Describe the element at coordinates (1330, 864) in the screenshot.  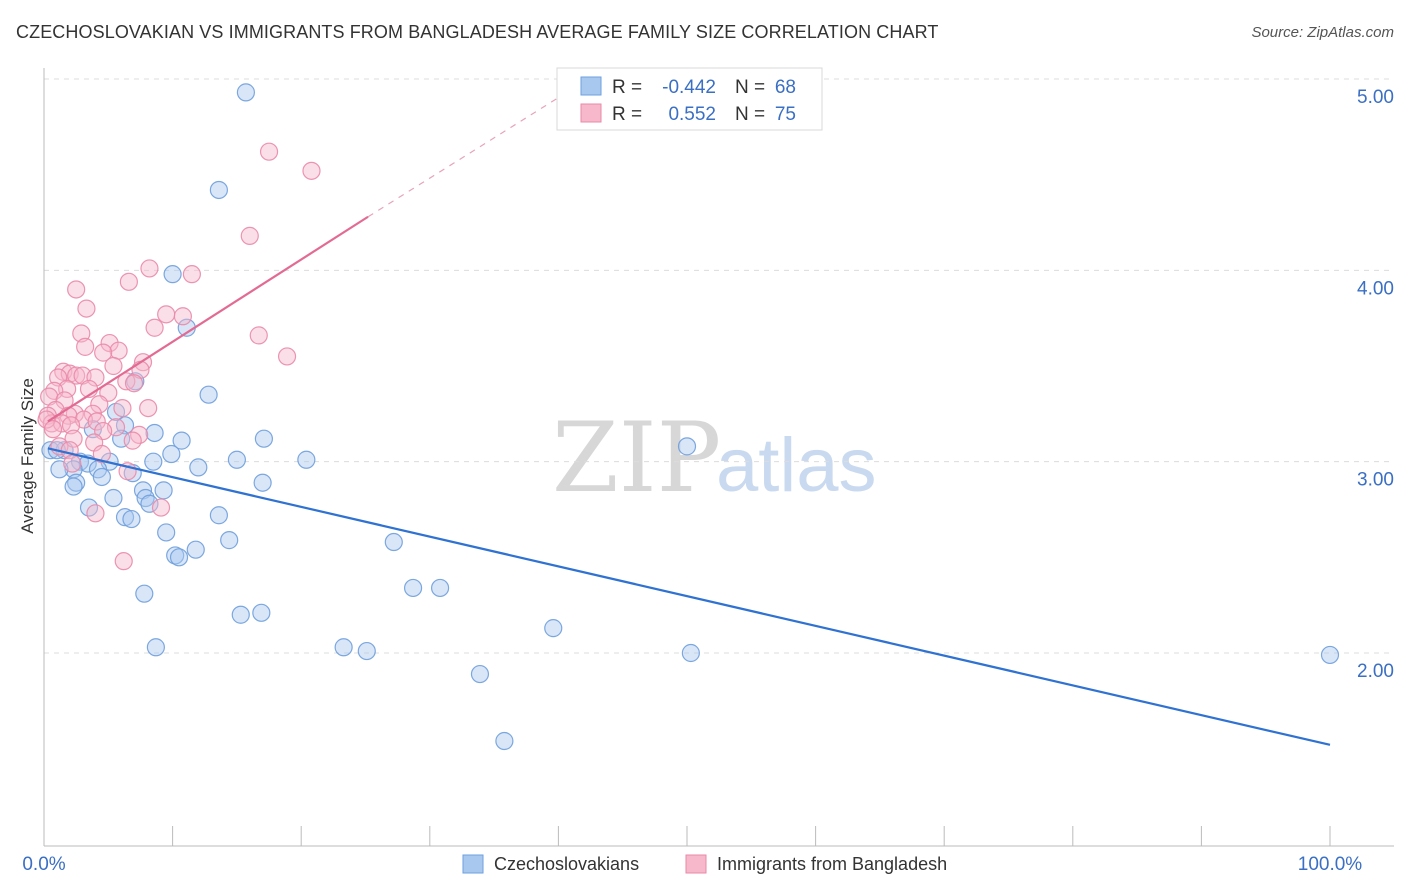
I see `x-tick-label-1: 100.0%` at that location.